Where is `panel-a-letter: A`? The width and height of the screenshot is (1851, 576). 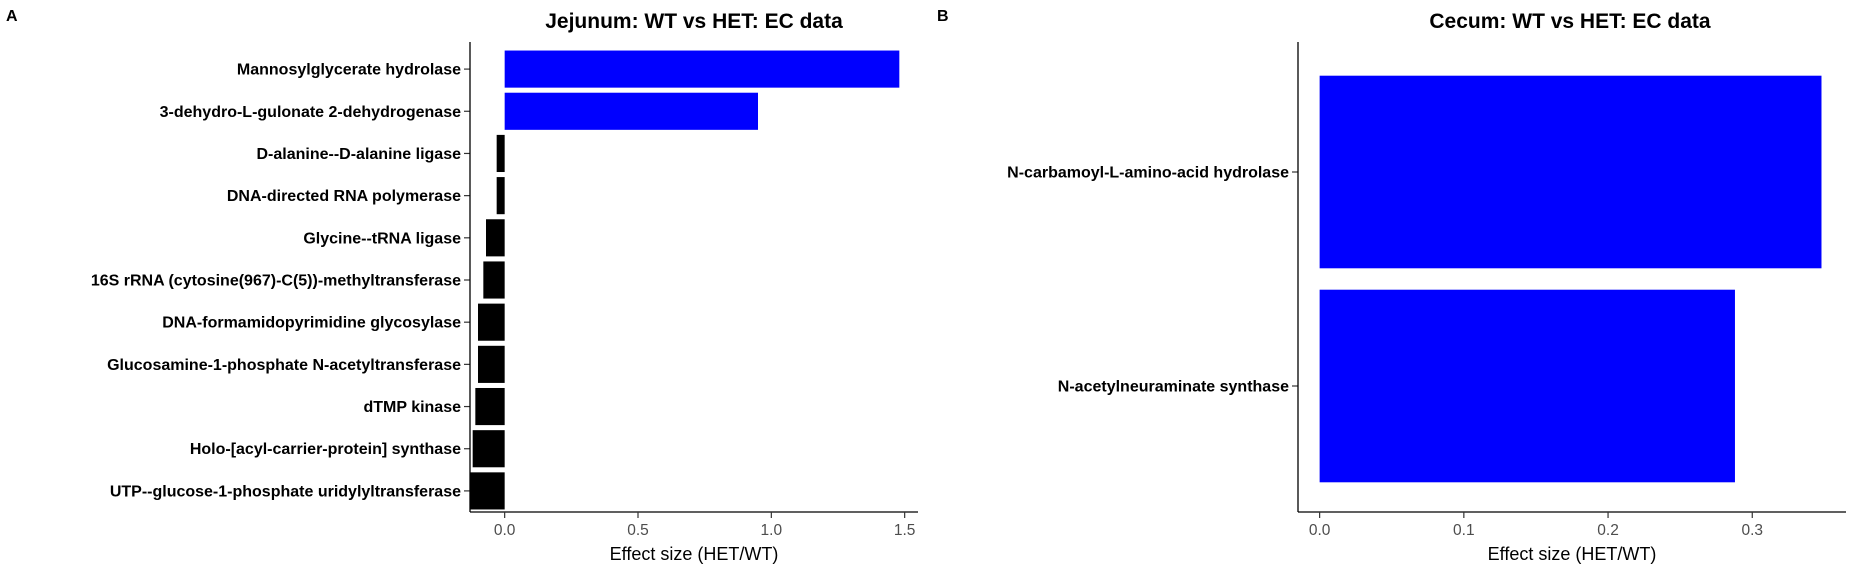 panel-a-letter: A is located at coordinates (12, 16).